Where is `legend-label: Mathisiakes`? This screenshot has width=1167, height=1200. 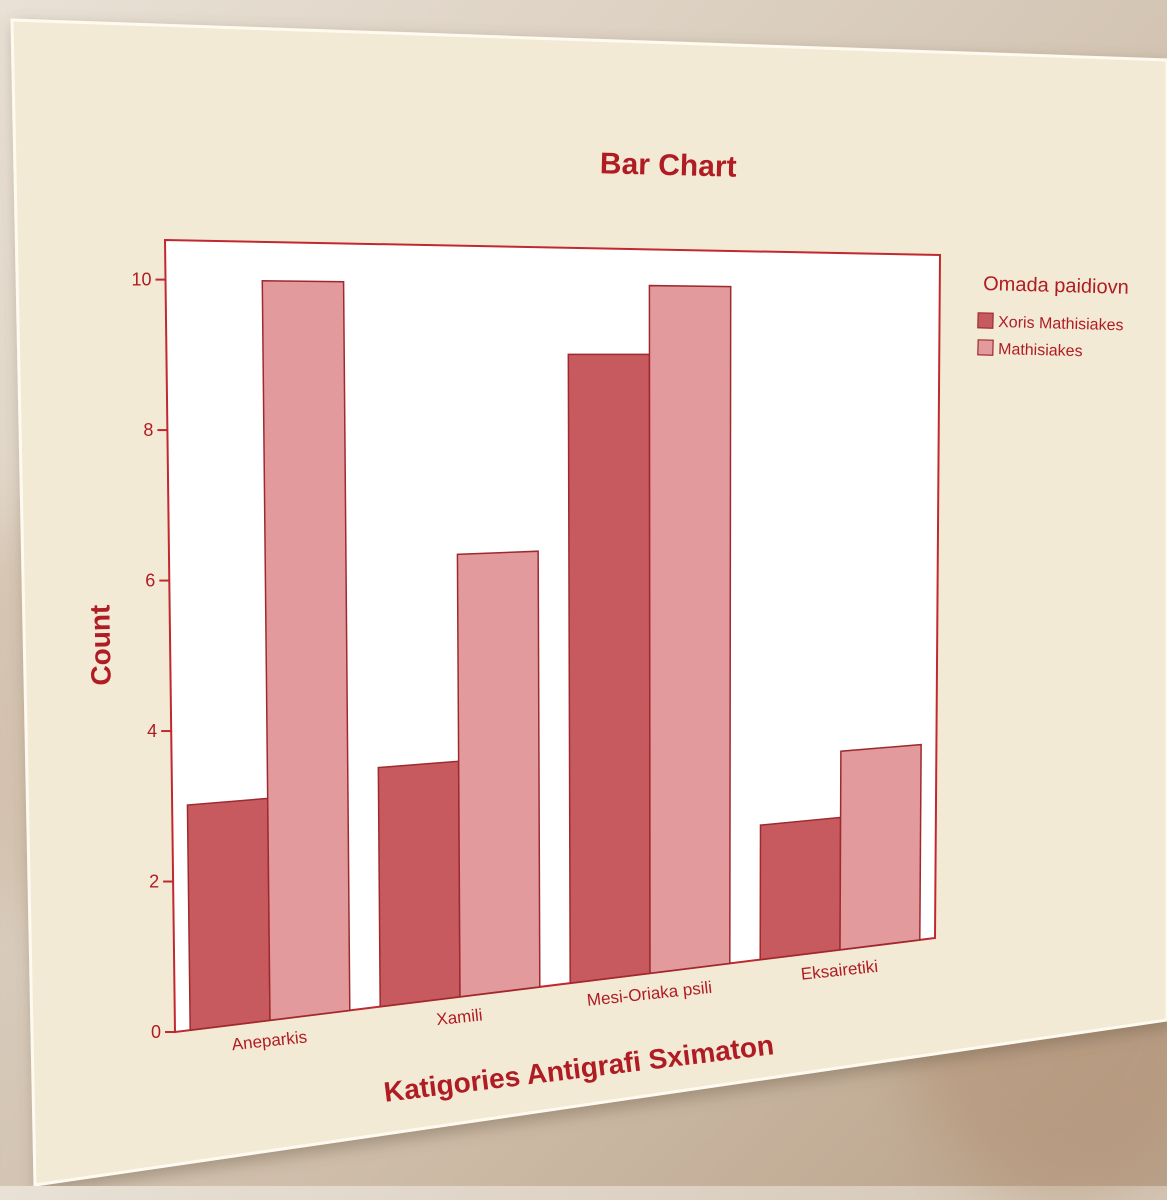
legend-label: Mathisiakes is located at coordinates (1040, 350).